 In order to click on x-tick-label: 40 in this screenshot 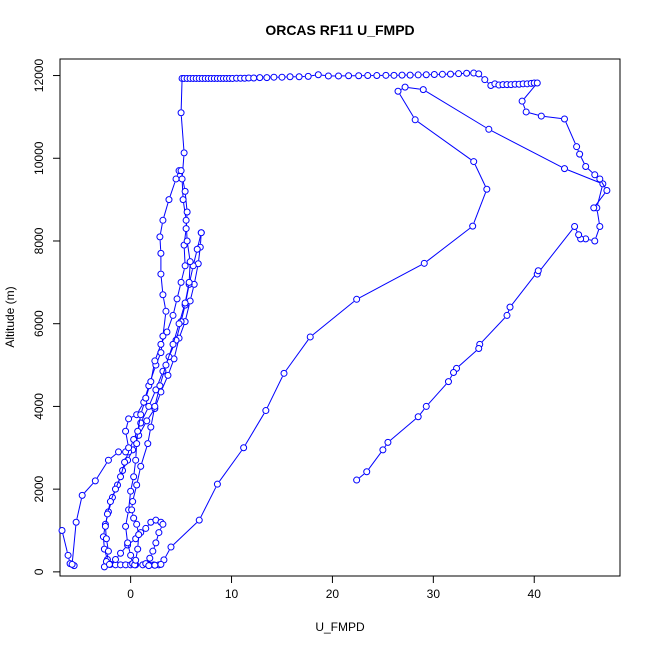, I will do `click(535, 594)`.